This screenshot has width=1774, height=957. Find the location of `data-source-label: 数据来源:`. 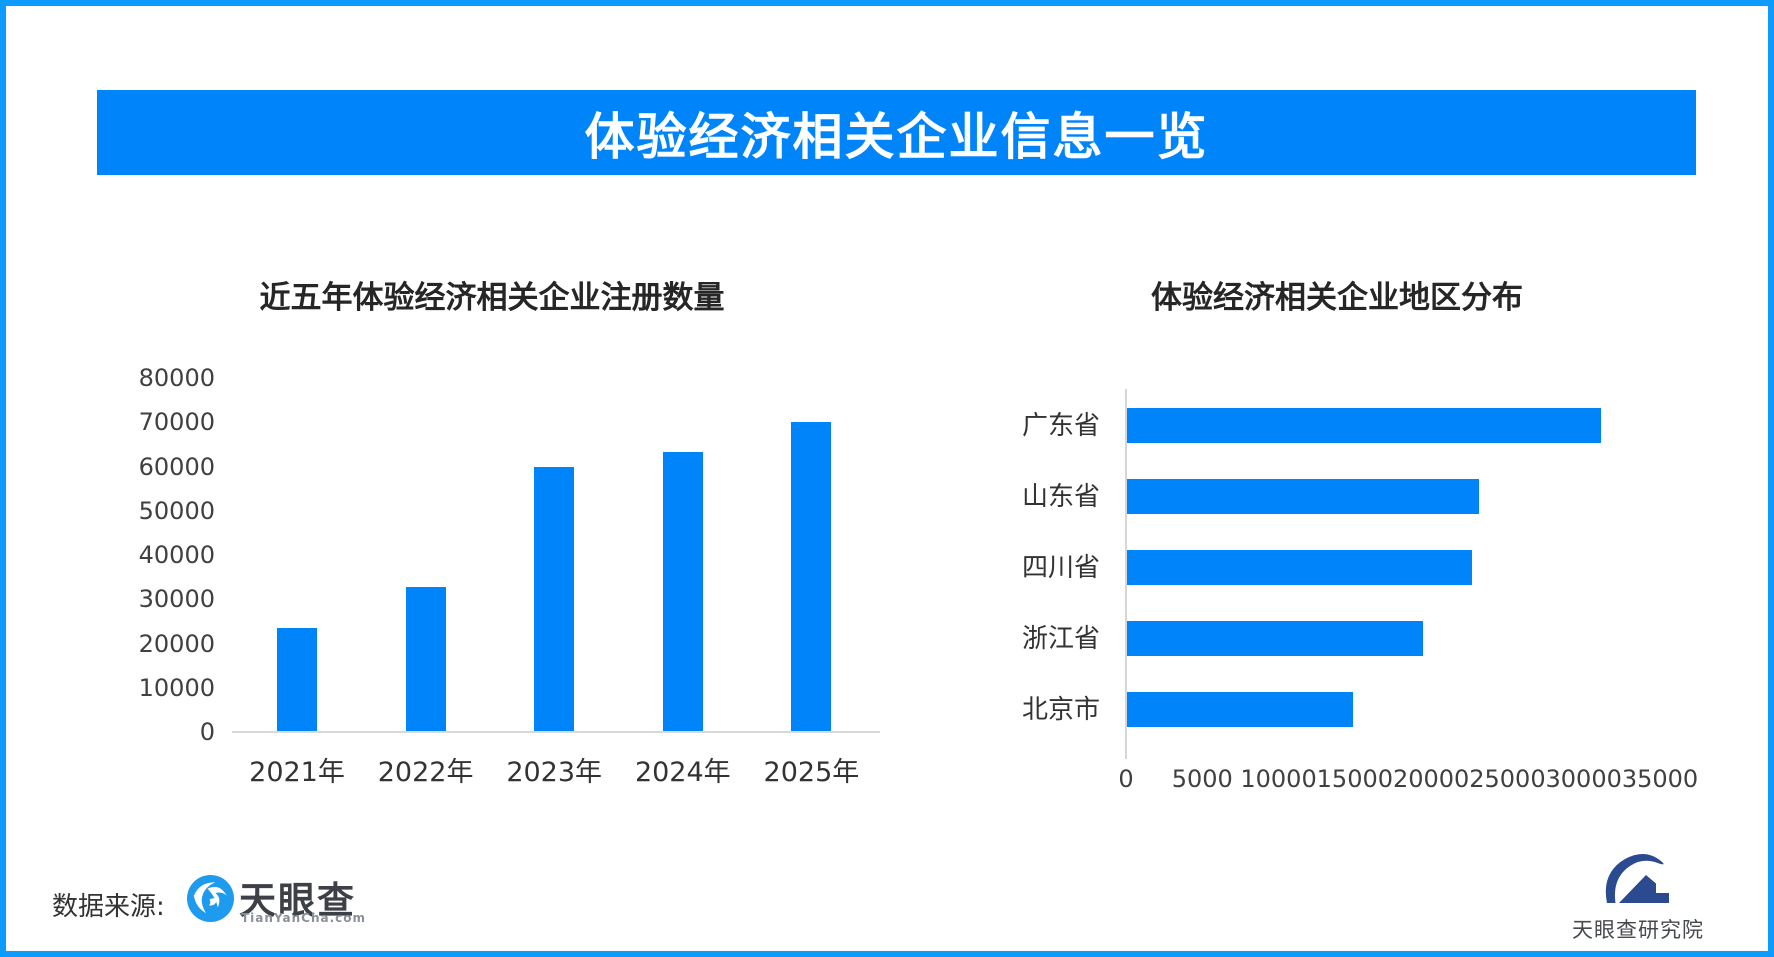

data-source-label: 数据来源: is located at coordinates (108, 907).